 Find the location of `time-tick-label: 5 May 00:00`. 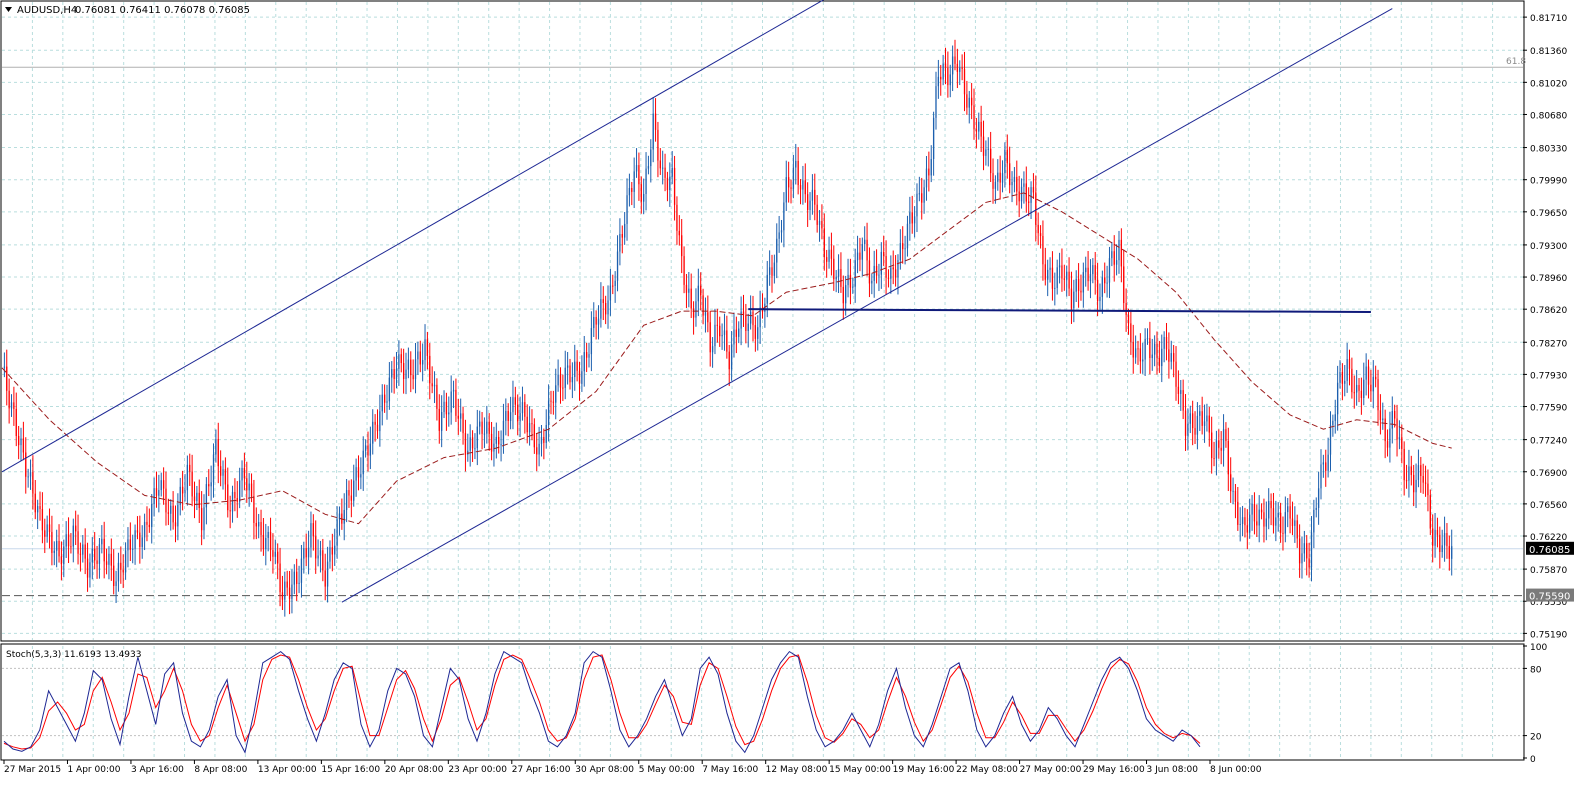

time-tick-label: 5 May 00:00 is located at coordinates (667, 770).